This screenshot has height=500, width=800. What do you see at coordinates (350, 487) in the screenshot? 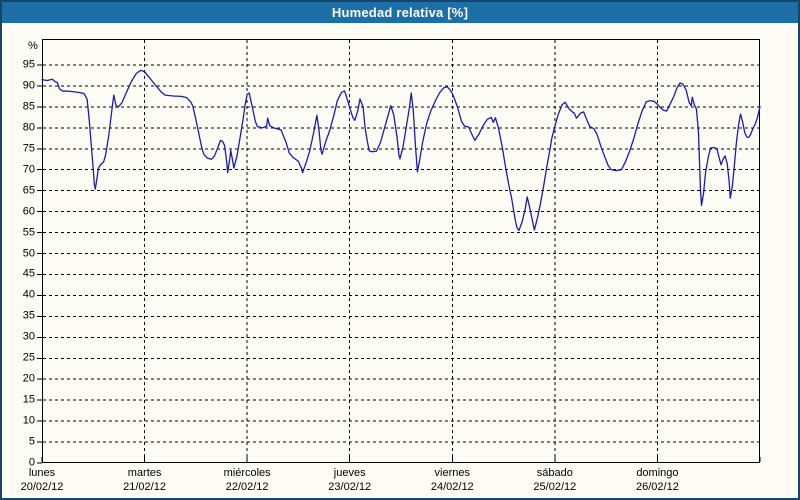
I see `x-axis-date-label: 23/02/12` at bounding box center [350, 487].